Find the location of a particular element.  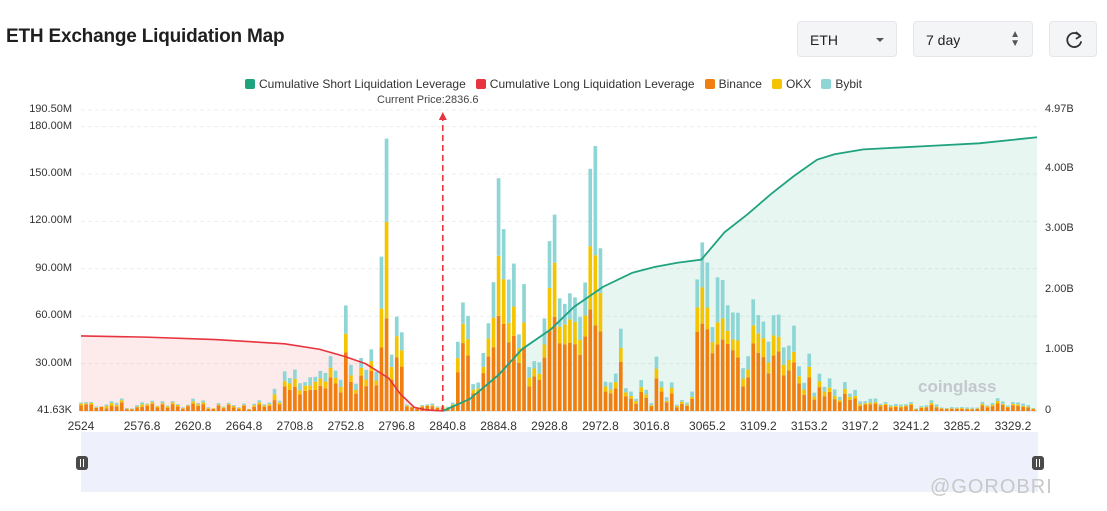

range-slider is located at coordinates (559, 462).